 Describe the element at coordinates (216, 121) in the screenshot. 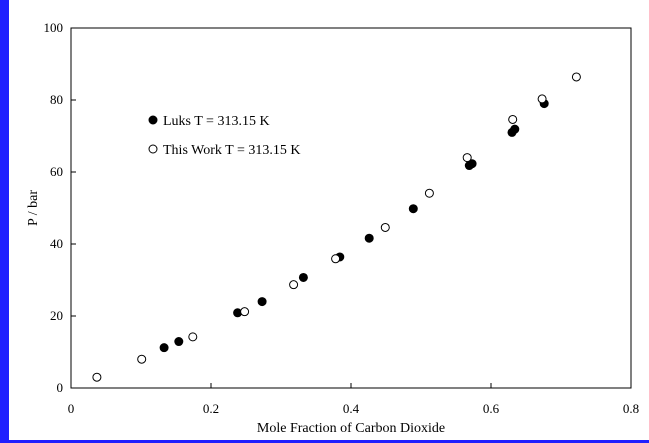

I see `legend-label: Luks T = 313.15 K` at that location.